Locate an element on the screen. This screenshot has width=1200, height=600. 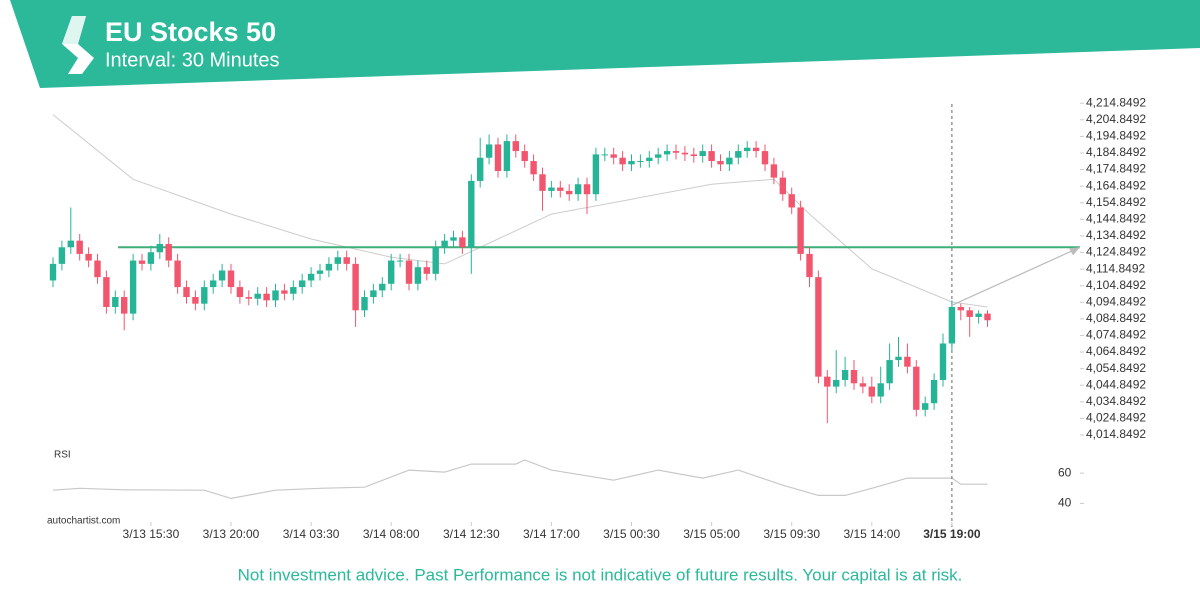
y-tick-label: 4,064.8492 is located at coordinates (1116, 351).